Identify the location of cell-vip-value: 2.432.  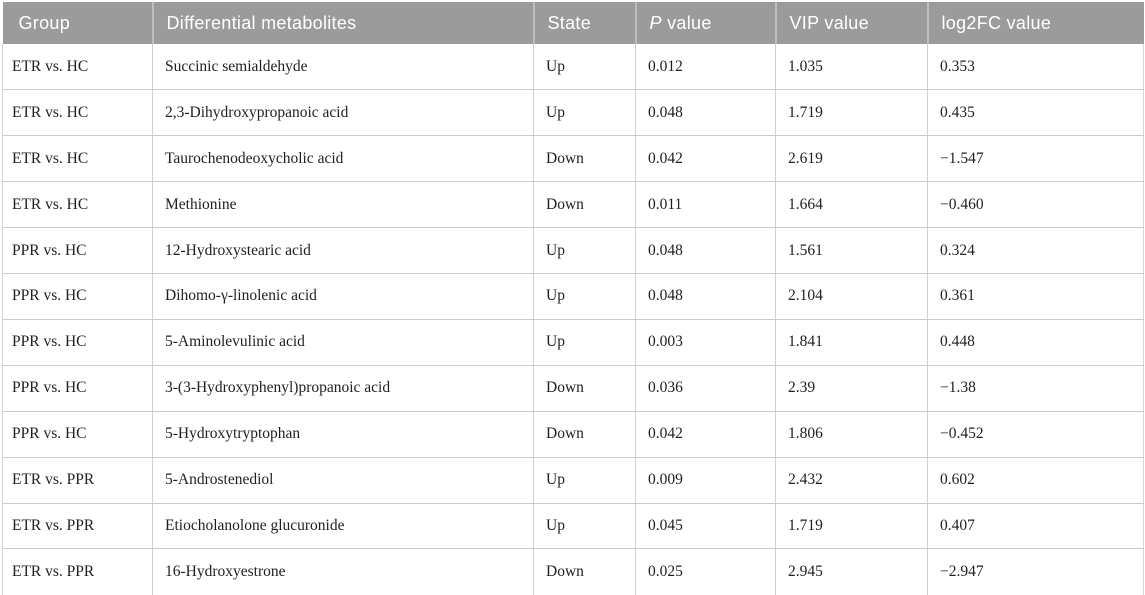
(851, 480).